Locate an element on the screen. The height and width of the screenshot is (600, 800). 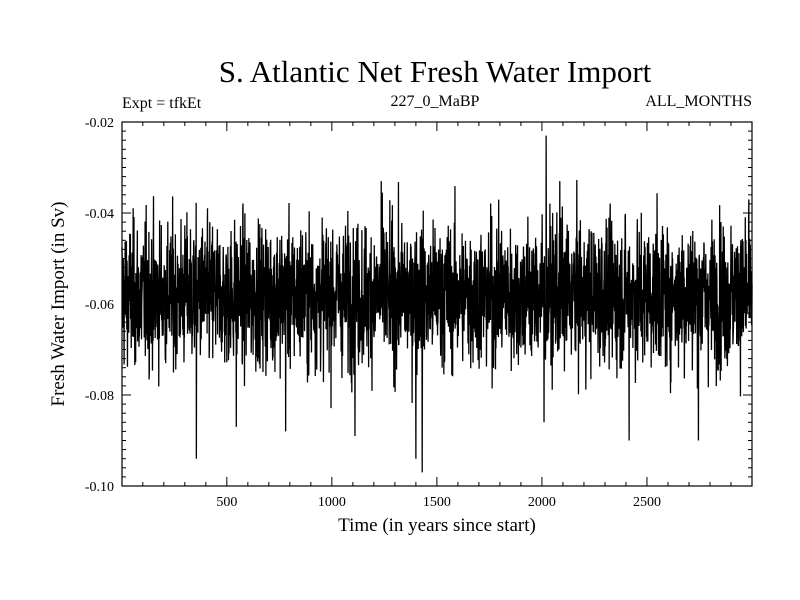
y-tick-label: -0.04 is located at coordinates (99, 214).